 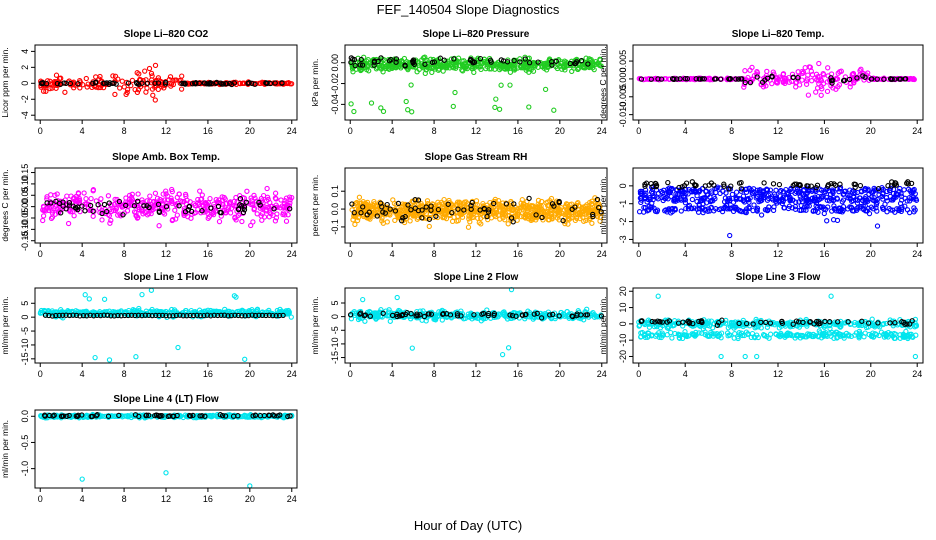 I want to click on x-tick-label: 0, so click(x=638, y=374).